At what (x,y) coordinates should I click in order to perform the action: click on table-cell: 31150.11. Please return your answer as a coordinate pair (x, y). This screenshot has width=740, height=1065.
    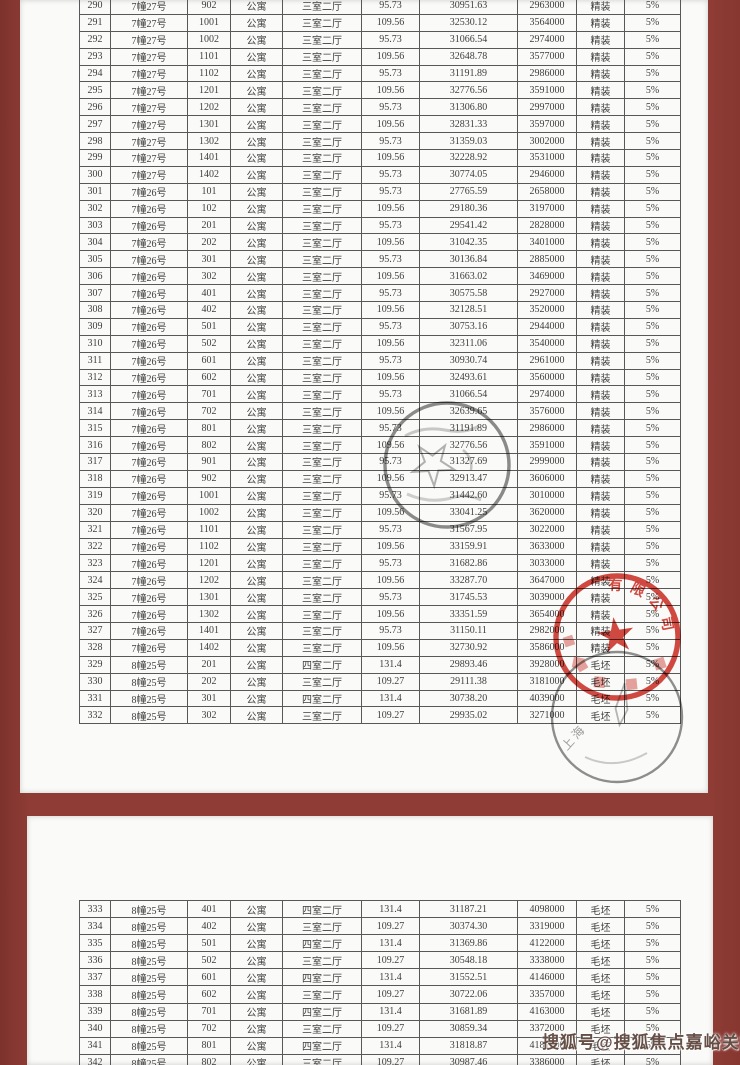
    Looking at the image, I should click on (468, 630).